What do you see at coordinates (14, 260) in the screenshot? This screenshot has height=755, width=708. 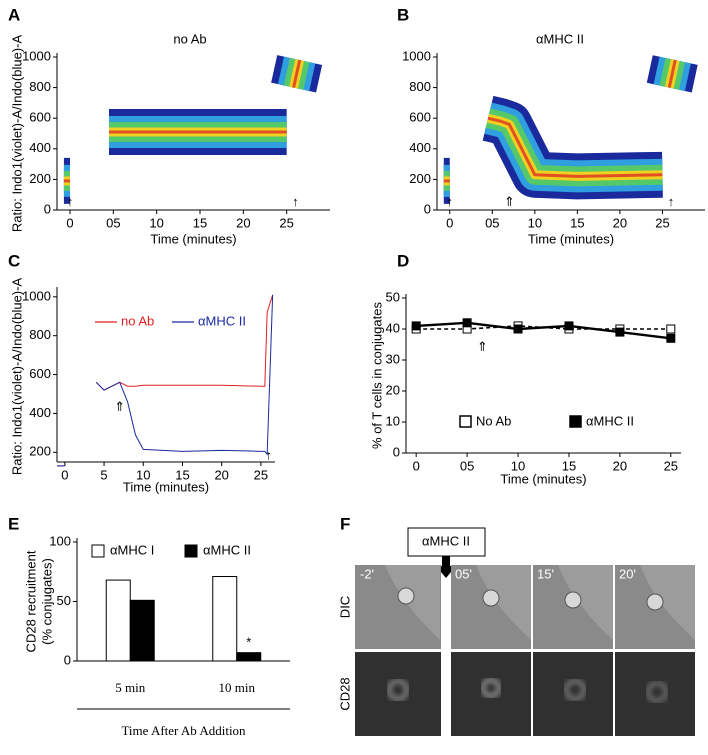 I see `panel-label: C` at bounding box center [14, 260].